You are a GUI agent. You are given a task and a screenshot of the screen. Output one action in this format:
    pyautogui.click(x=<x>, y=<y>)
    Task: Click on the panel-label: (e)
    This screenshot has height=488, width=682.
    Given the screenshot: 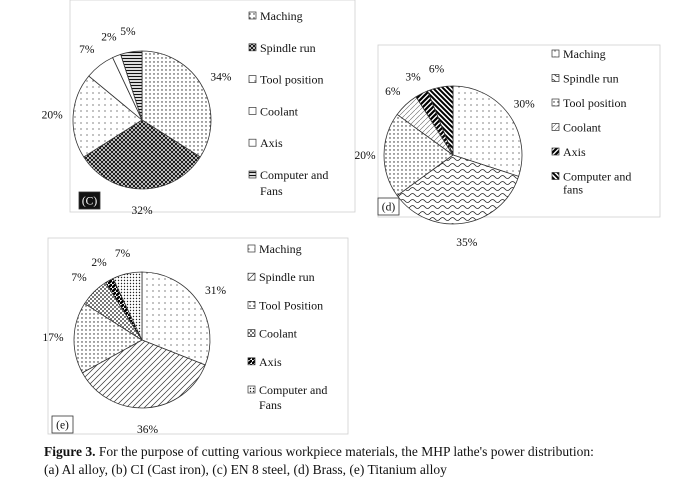 What is the action you would take?
    pyautogui.click(x=62, y=426)
    